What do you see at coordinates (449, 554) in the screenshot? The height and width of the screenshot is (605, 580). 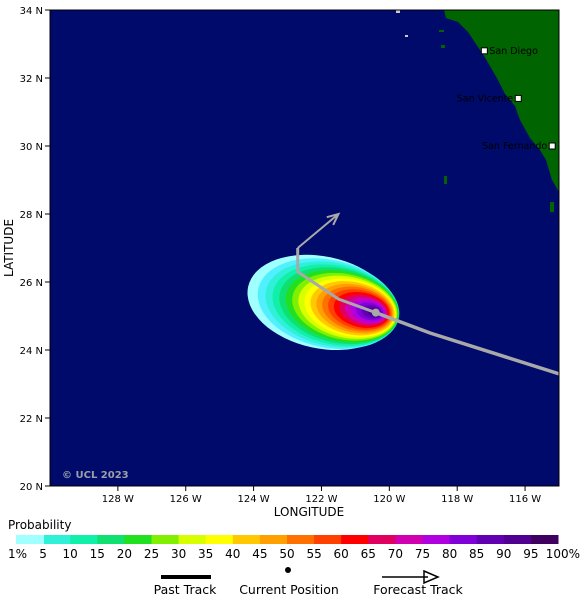 I see `legend-scale-label: 80` at bounding box center [449, 554].